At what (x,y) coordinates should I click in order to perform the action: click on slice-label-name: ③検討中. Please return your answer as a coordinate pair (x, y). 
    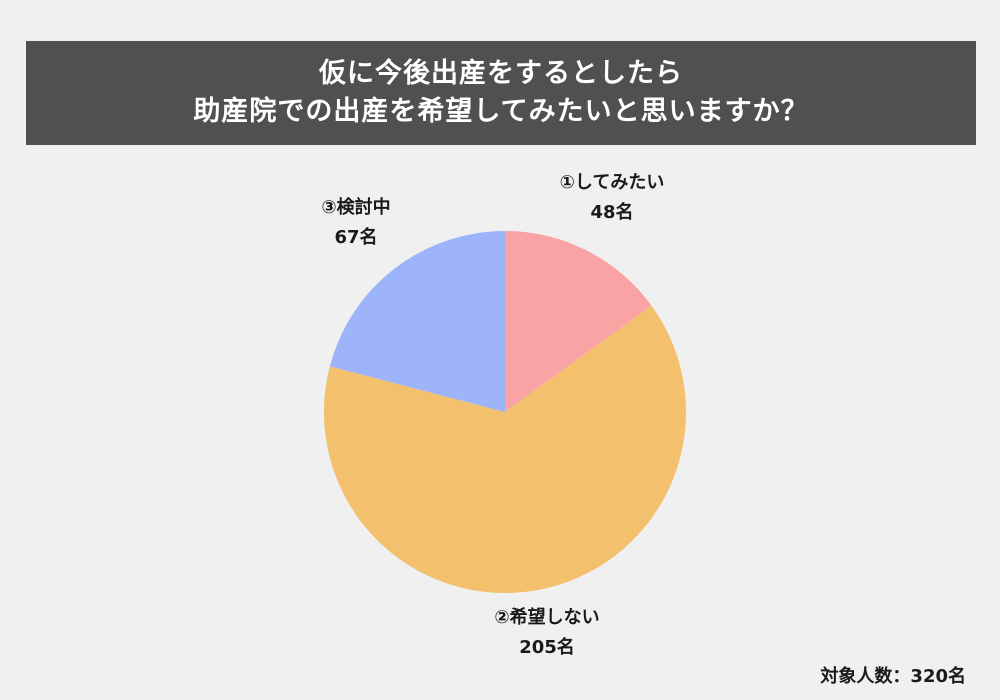
    Looking at the image, I should click on (356, 207).